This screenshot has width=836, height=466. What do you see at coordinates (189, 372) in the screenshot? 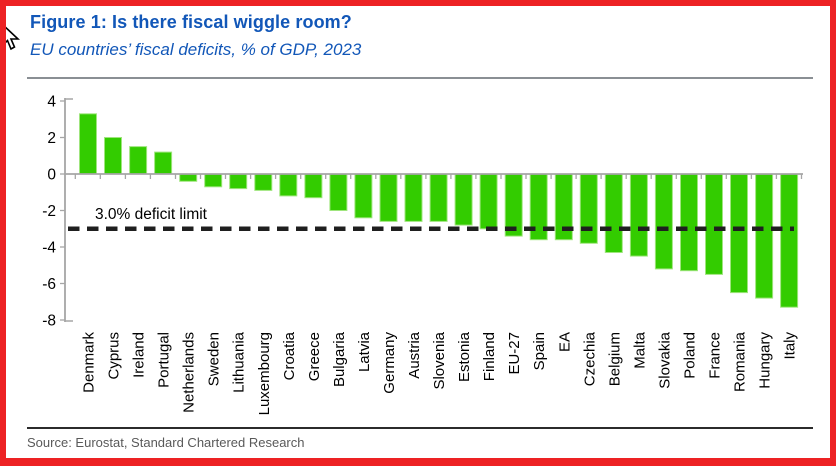
I see `category-label: Netherlands` at bounding box center [189, 372].